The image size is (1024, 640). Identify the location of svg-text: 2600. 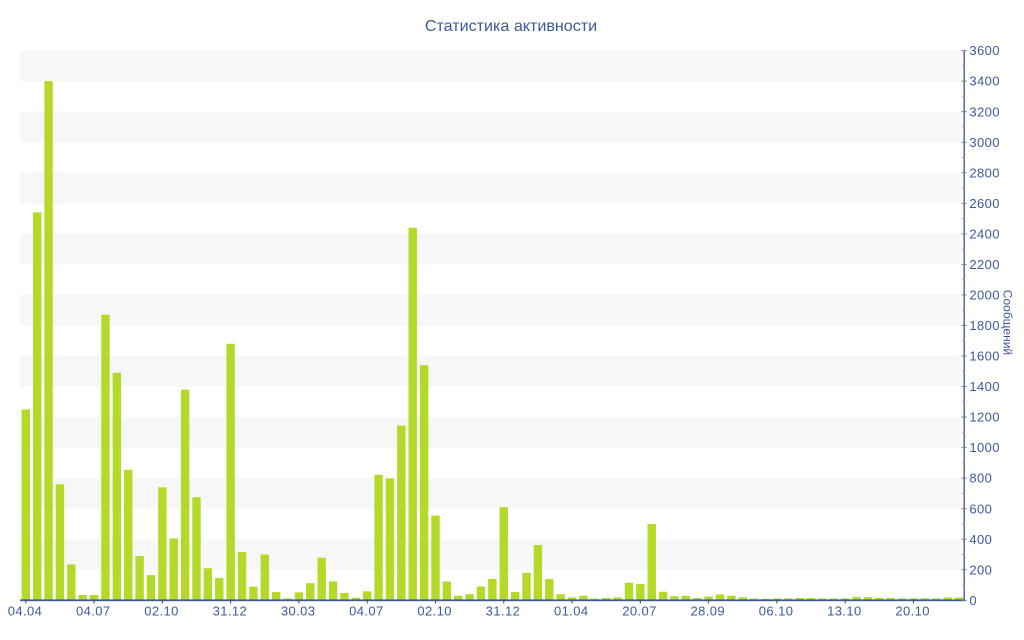
(984, 203).